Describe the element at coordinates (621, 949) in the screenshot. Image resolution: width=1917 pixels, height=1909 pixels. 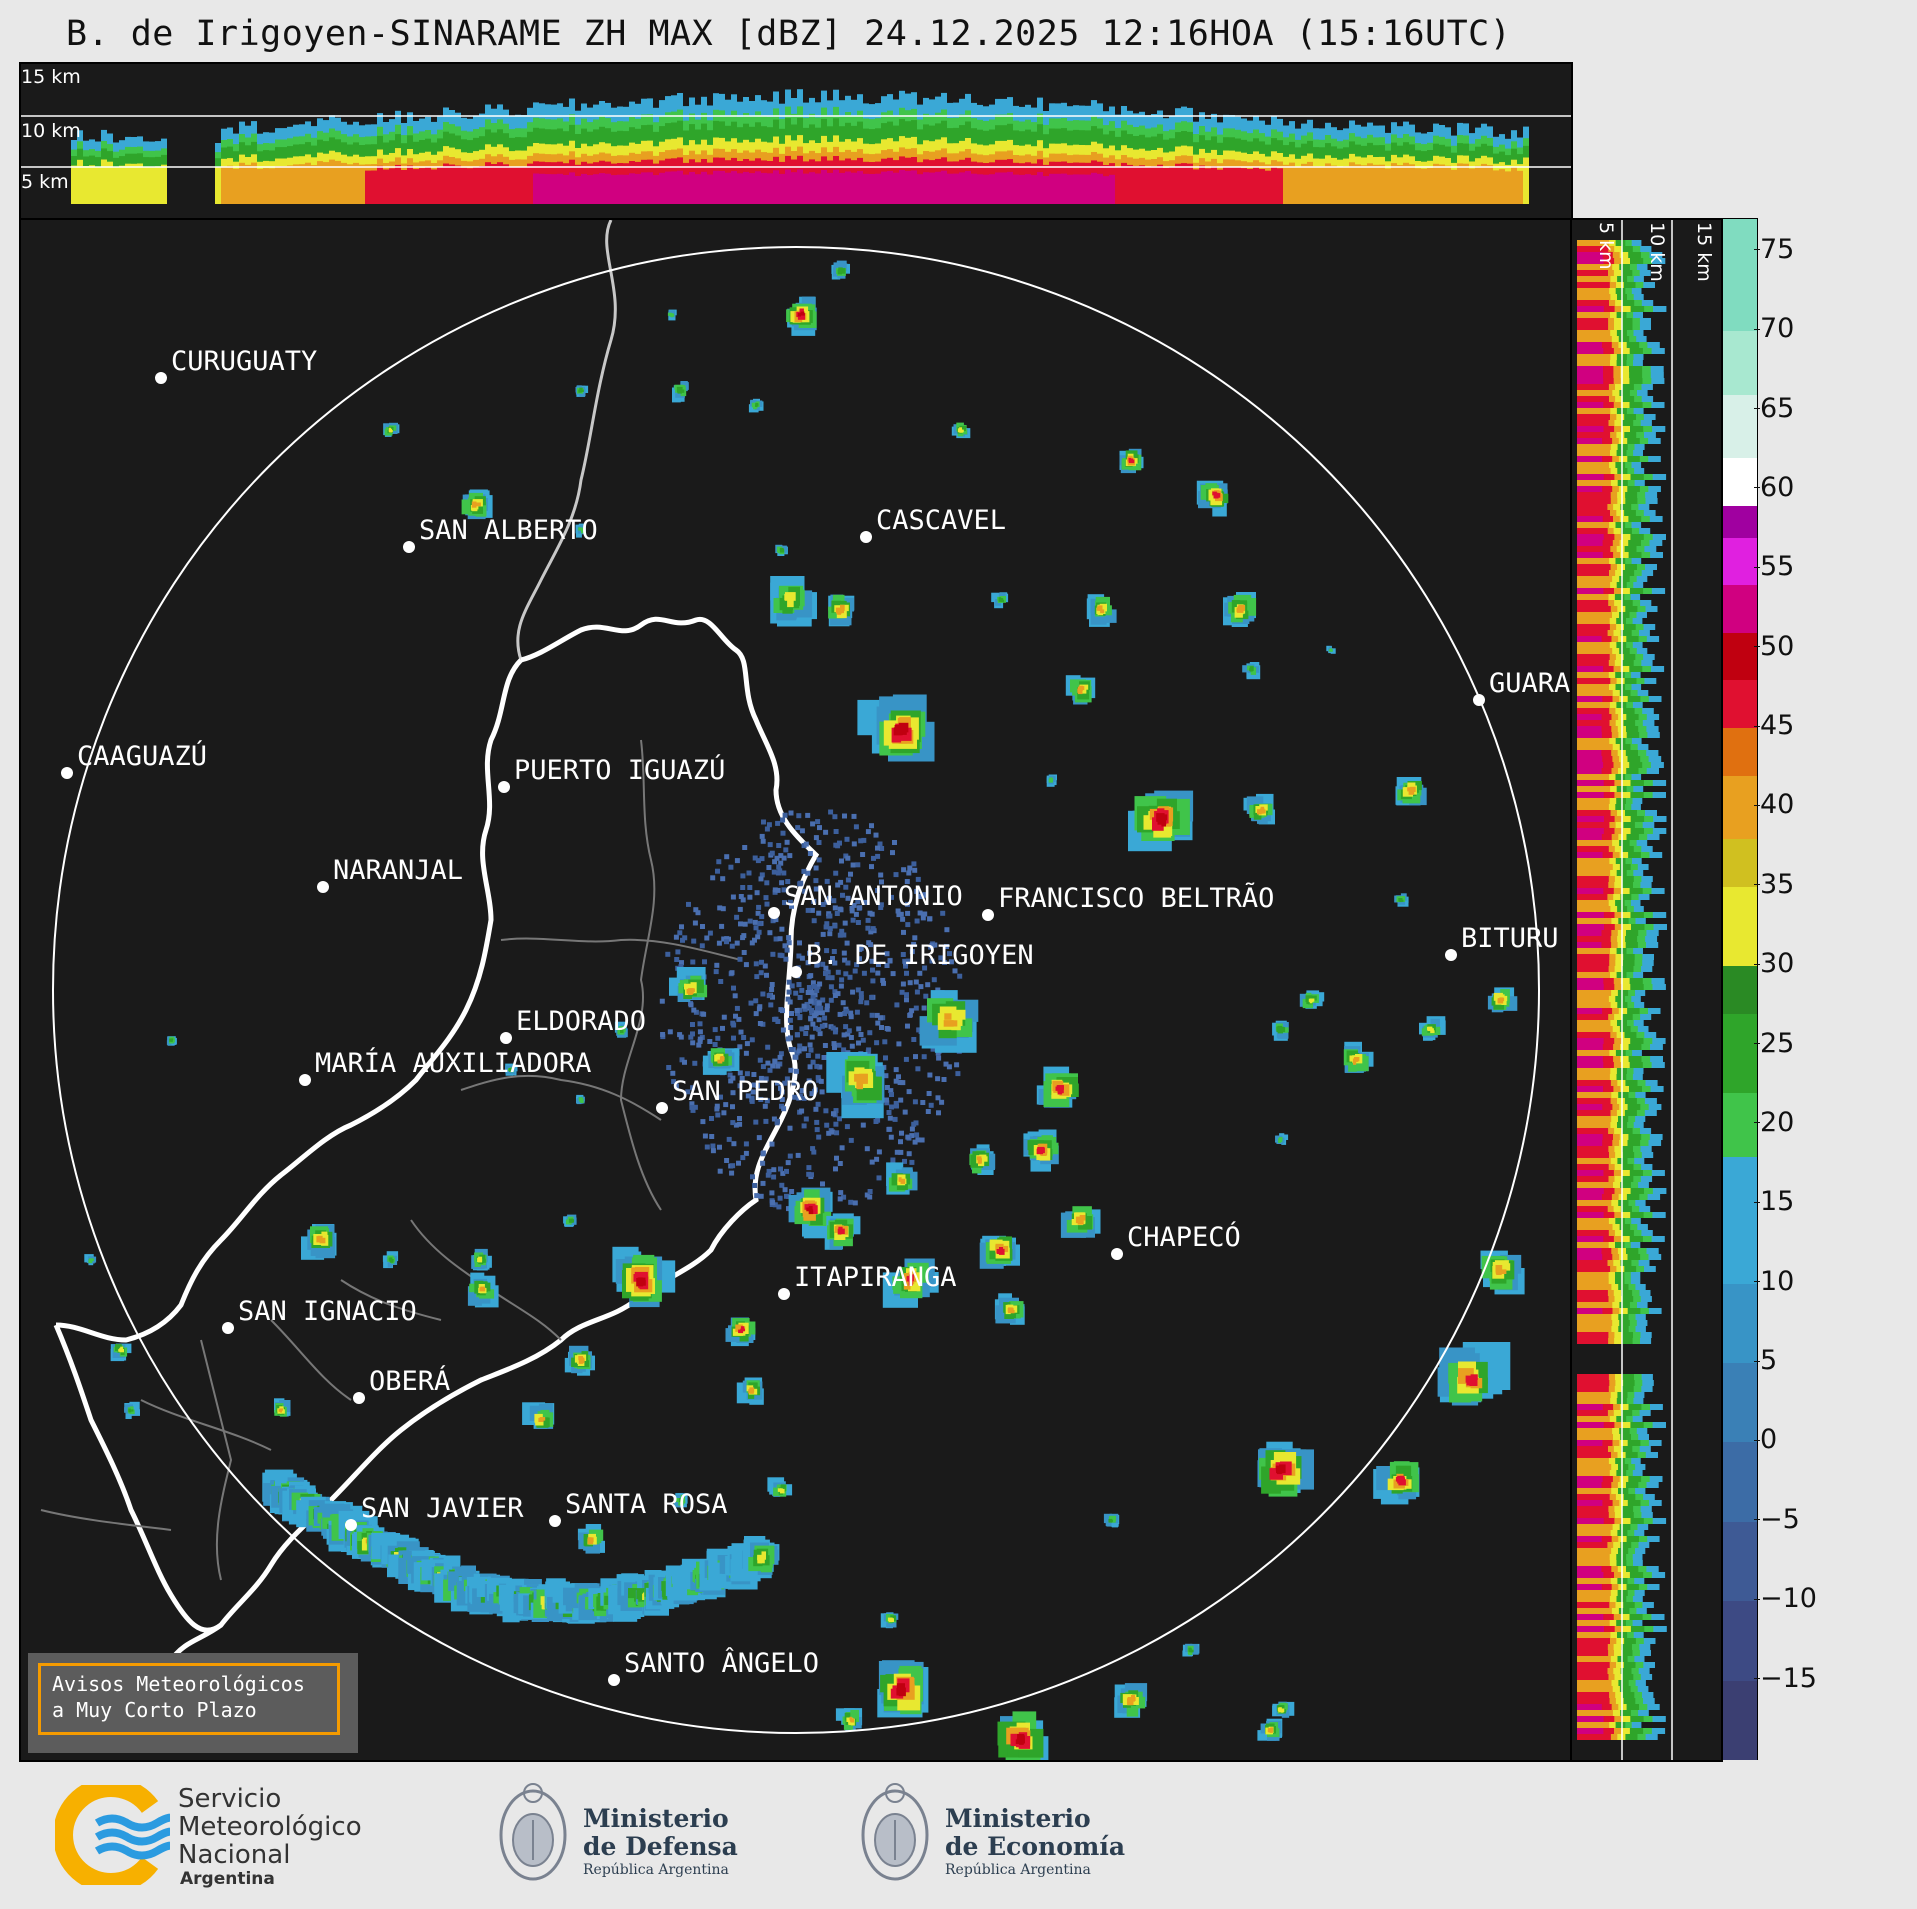
I see `state-border-line` at that location.